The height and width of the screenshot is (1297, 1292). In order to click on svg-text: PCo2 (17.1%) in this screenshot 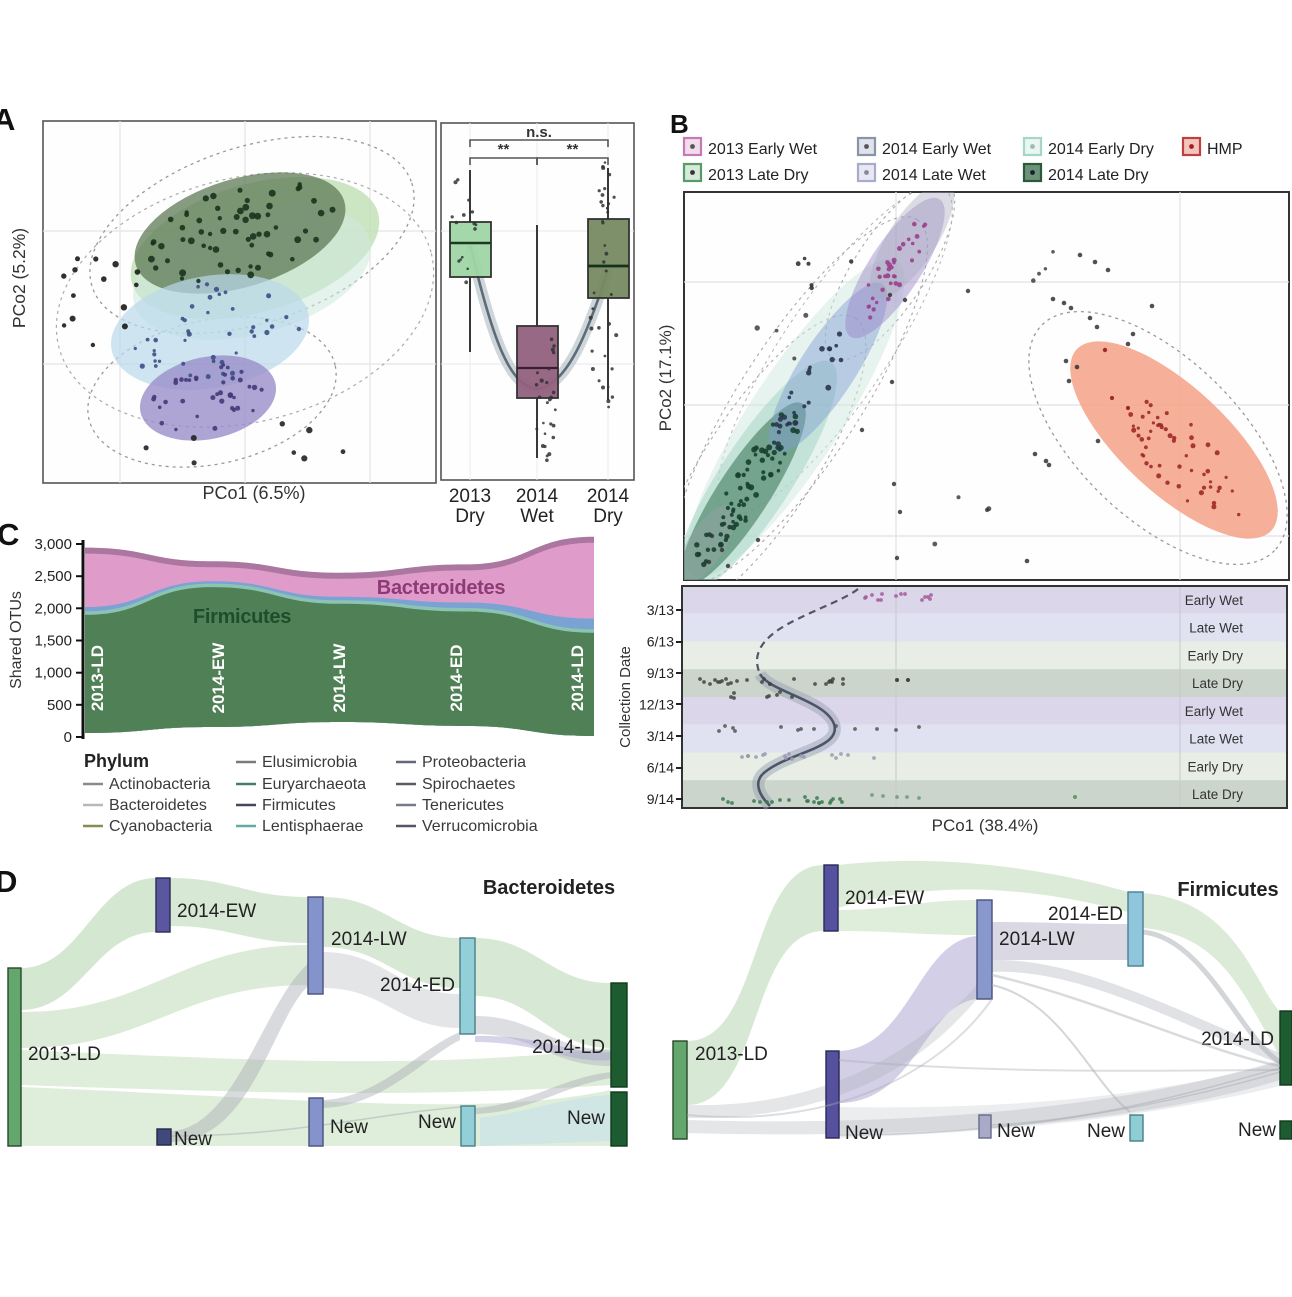, I will do `click(665, 378)`.